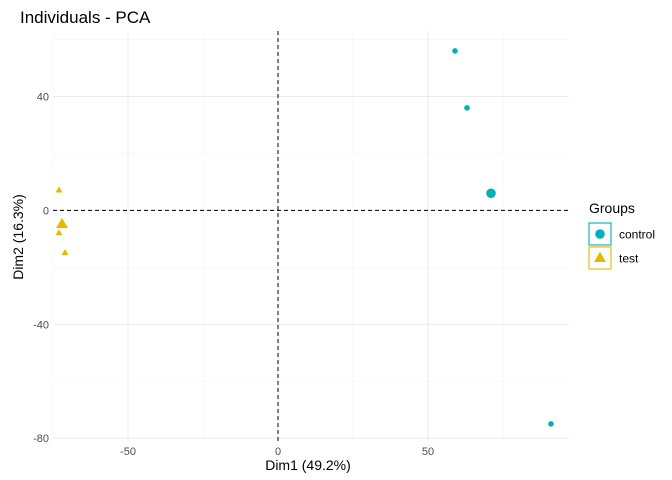 This screenshot has height=480, width=672. I want to click on legend-symbol-test, so click(600, 257).